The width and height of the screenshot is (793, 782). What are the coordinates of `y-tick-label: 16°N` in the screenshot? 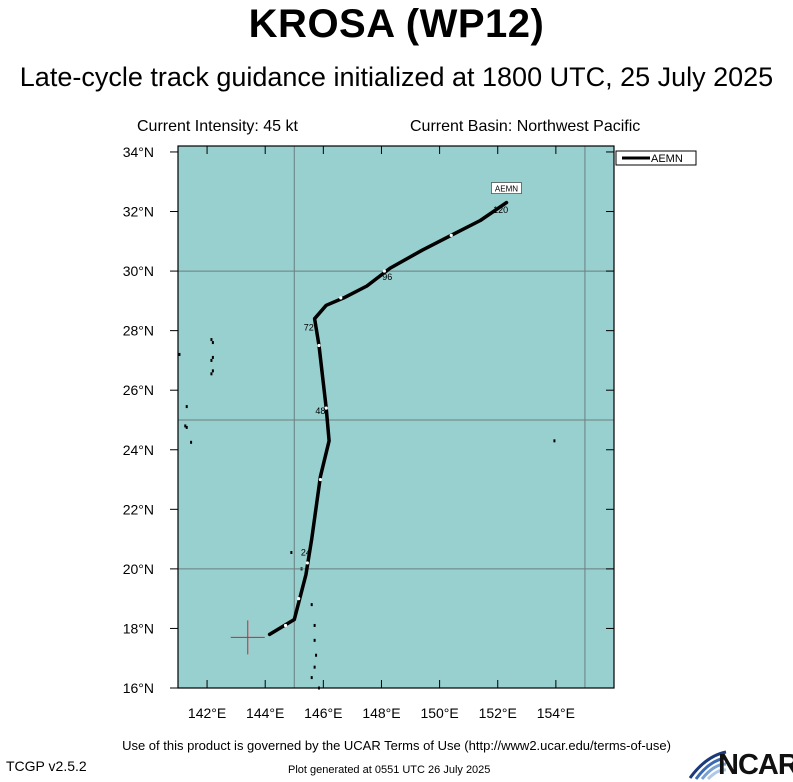 It's located at (138, 688).